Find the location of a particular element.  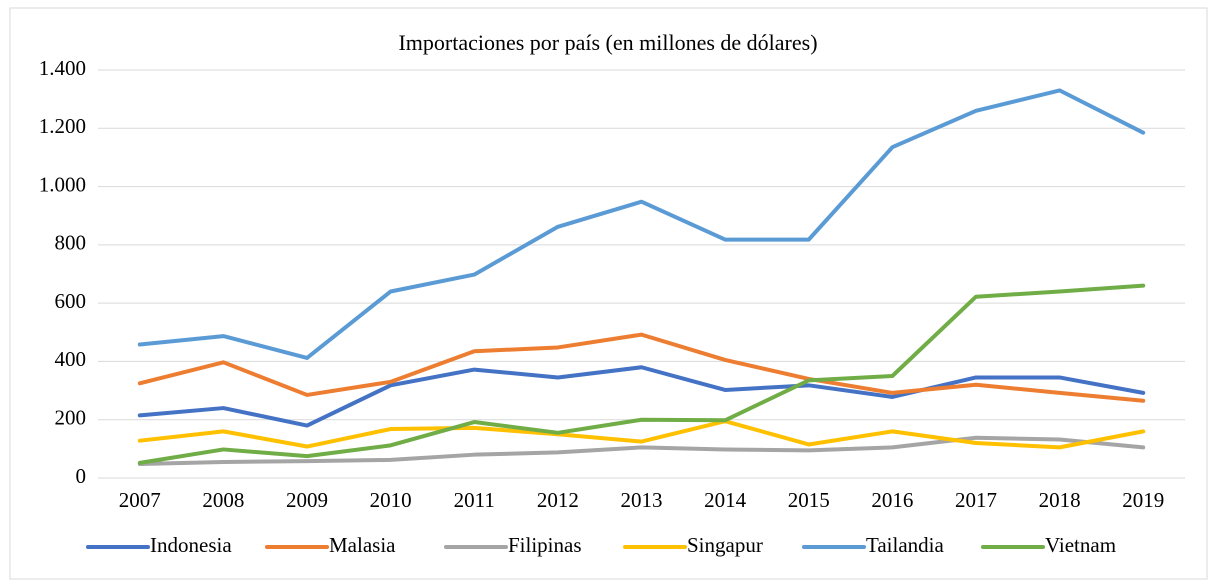

x-tick-label: 2018 is located at coordinates (1060, 500).